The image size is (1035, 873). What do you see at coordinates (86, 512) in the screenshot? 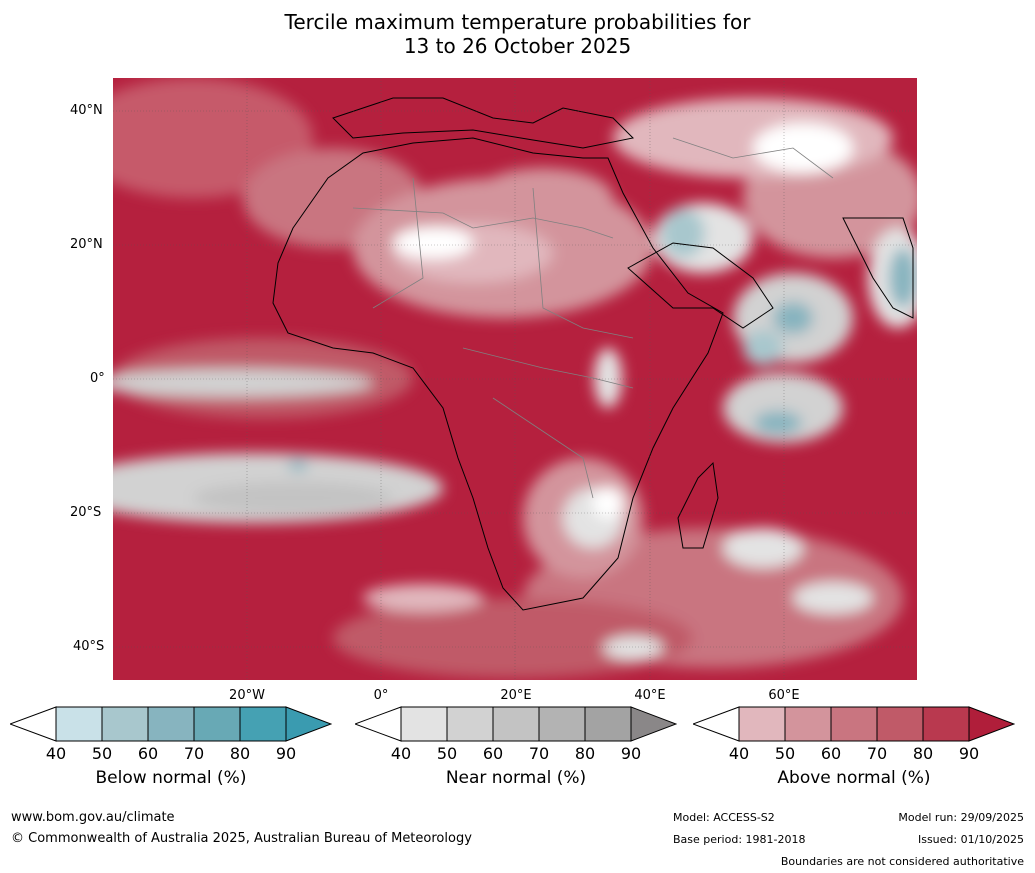
I see `lat-label-20s: 20°S` at bounding box center [86, 512].